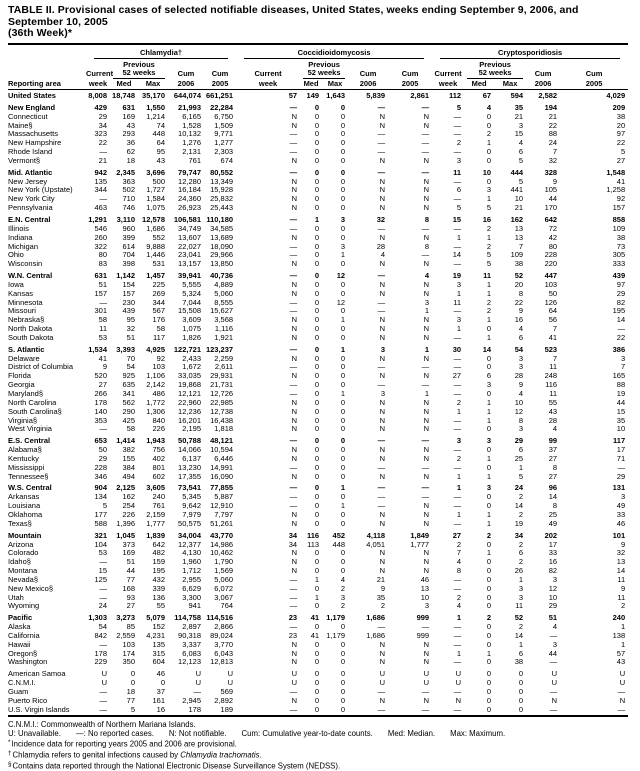  I want to click on value-cell: 8, so click(427, 246).